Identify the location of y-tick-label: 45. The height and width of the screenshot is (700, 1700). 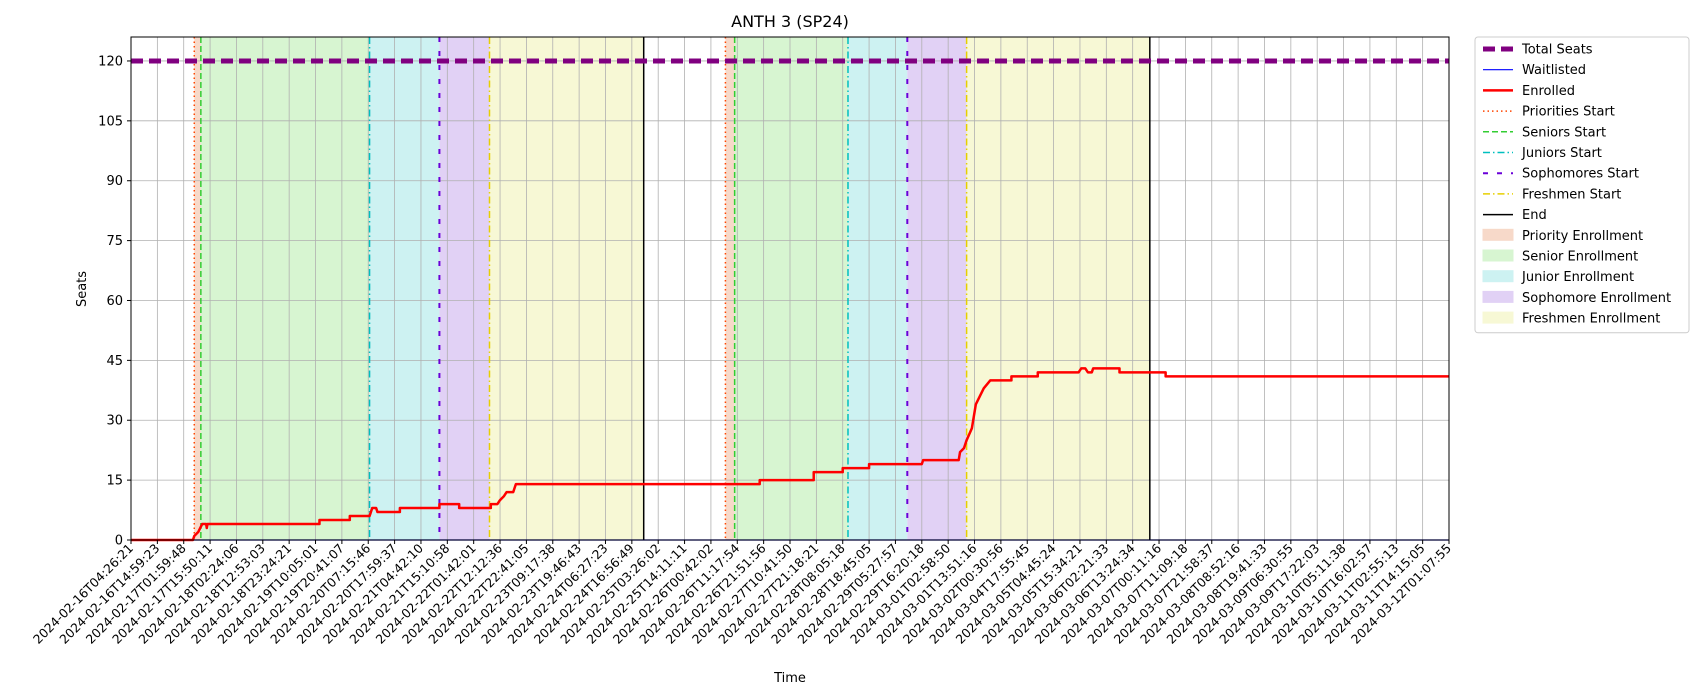
(114, 361).